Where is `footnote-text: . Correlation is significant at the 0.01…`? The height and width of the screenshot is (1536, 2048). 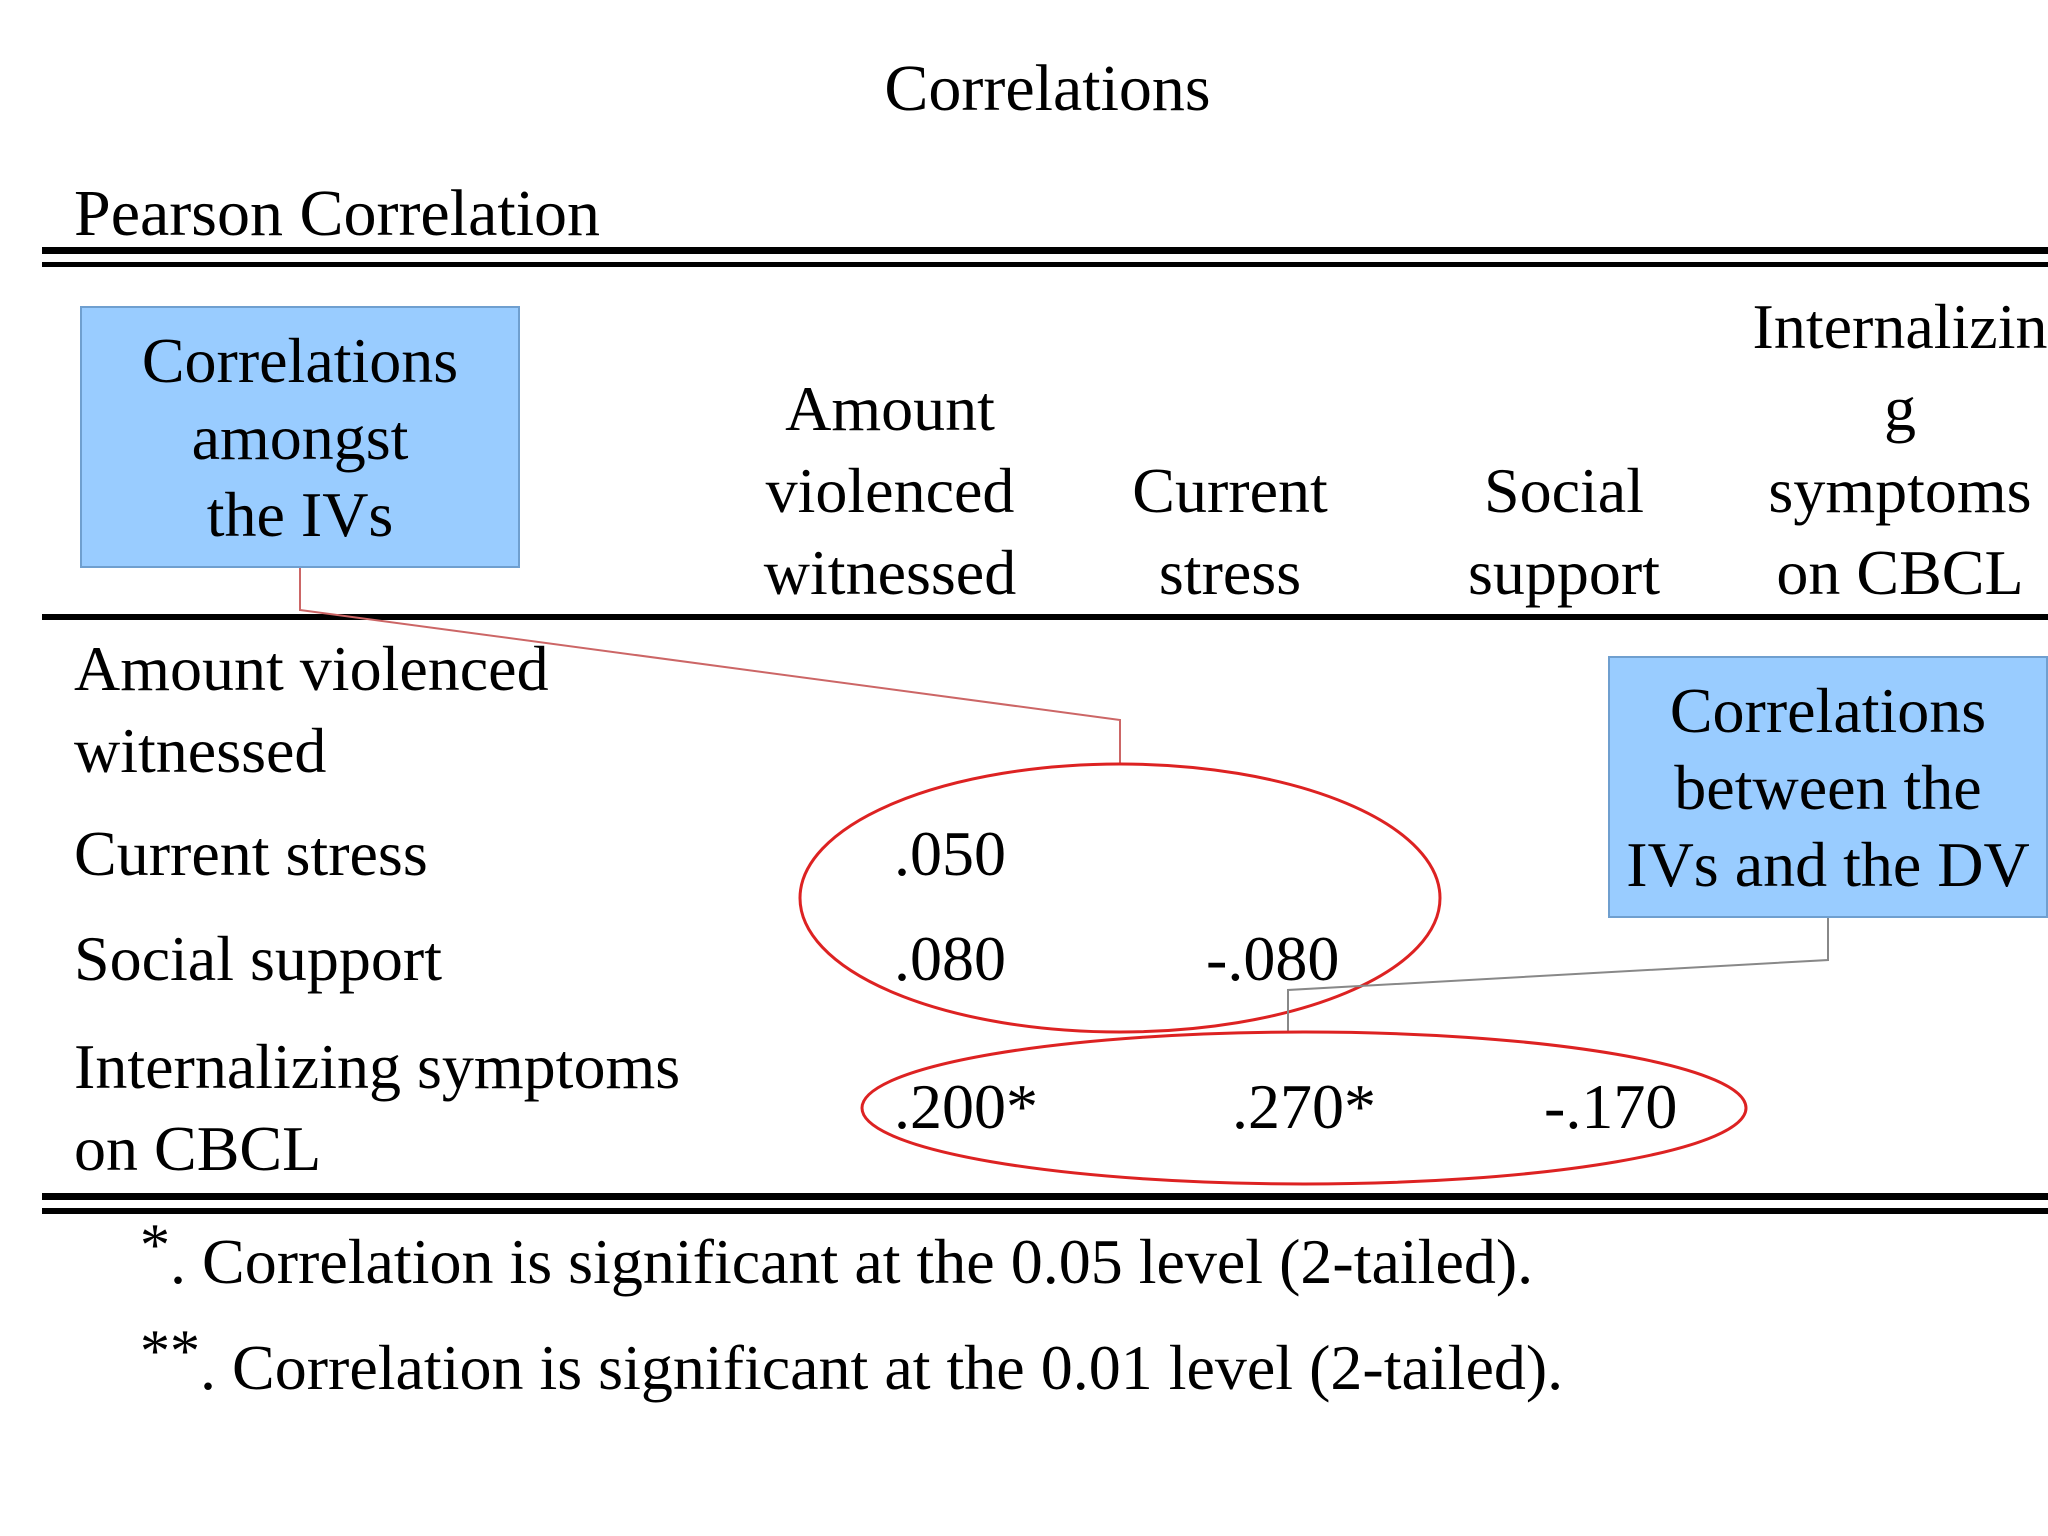
footnote-text: . Correlation is significant at the 0.01… is located at coordinates (882, 1367).